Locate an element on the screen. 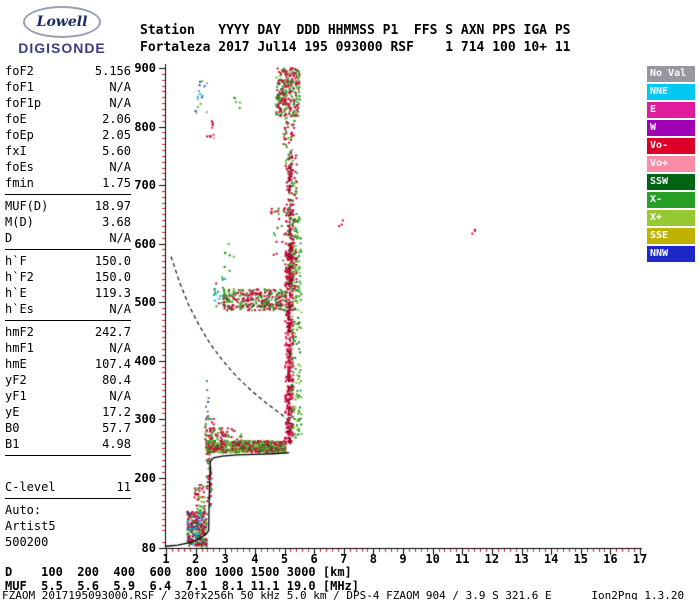 The height and width of the screenshot is (600, 700). y-tick-label-900: 900 is located at coordinates (145, 68).